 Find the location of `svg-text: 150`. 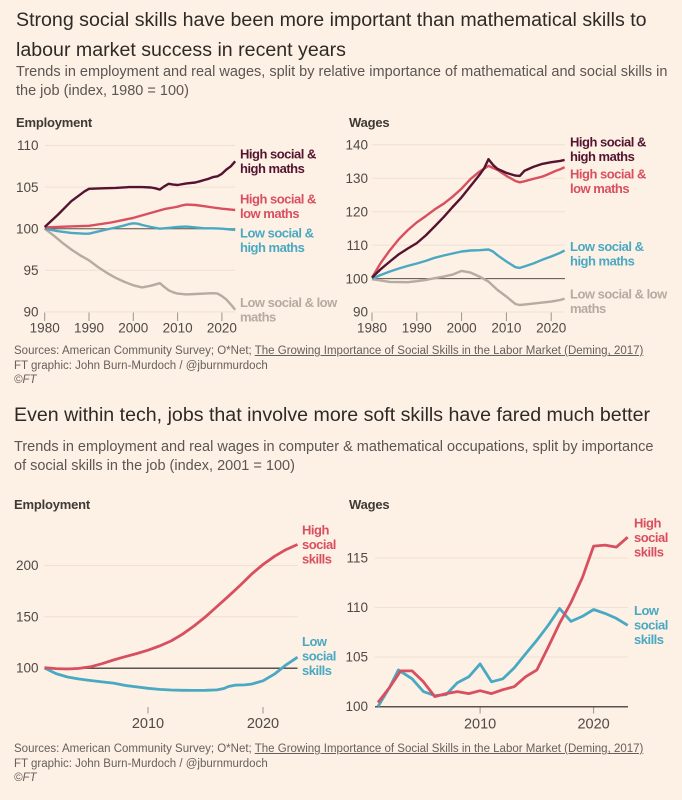

svg-text: 150 is located at coordinates (27, 617).